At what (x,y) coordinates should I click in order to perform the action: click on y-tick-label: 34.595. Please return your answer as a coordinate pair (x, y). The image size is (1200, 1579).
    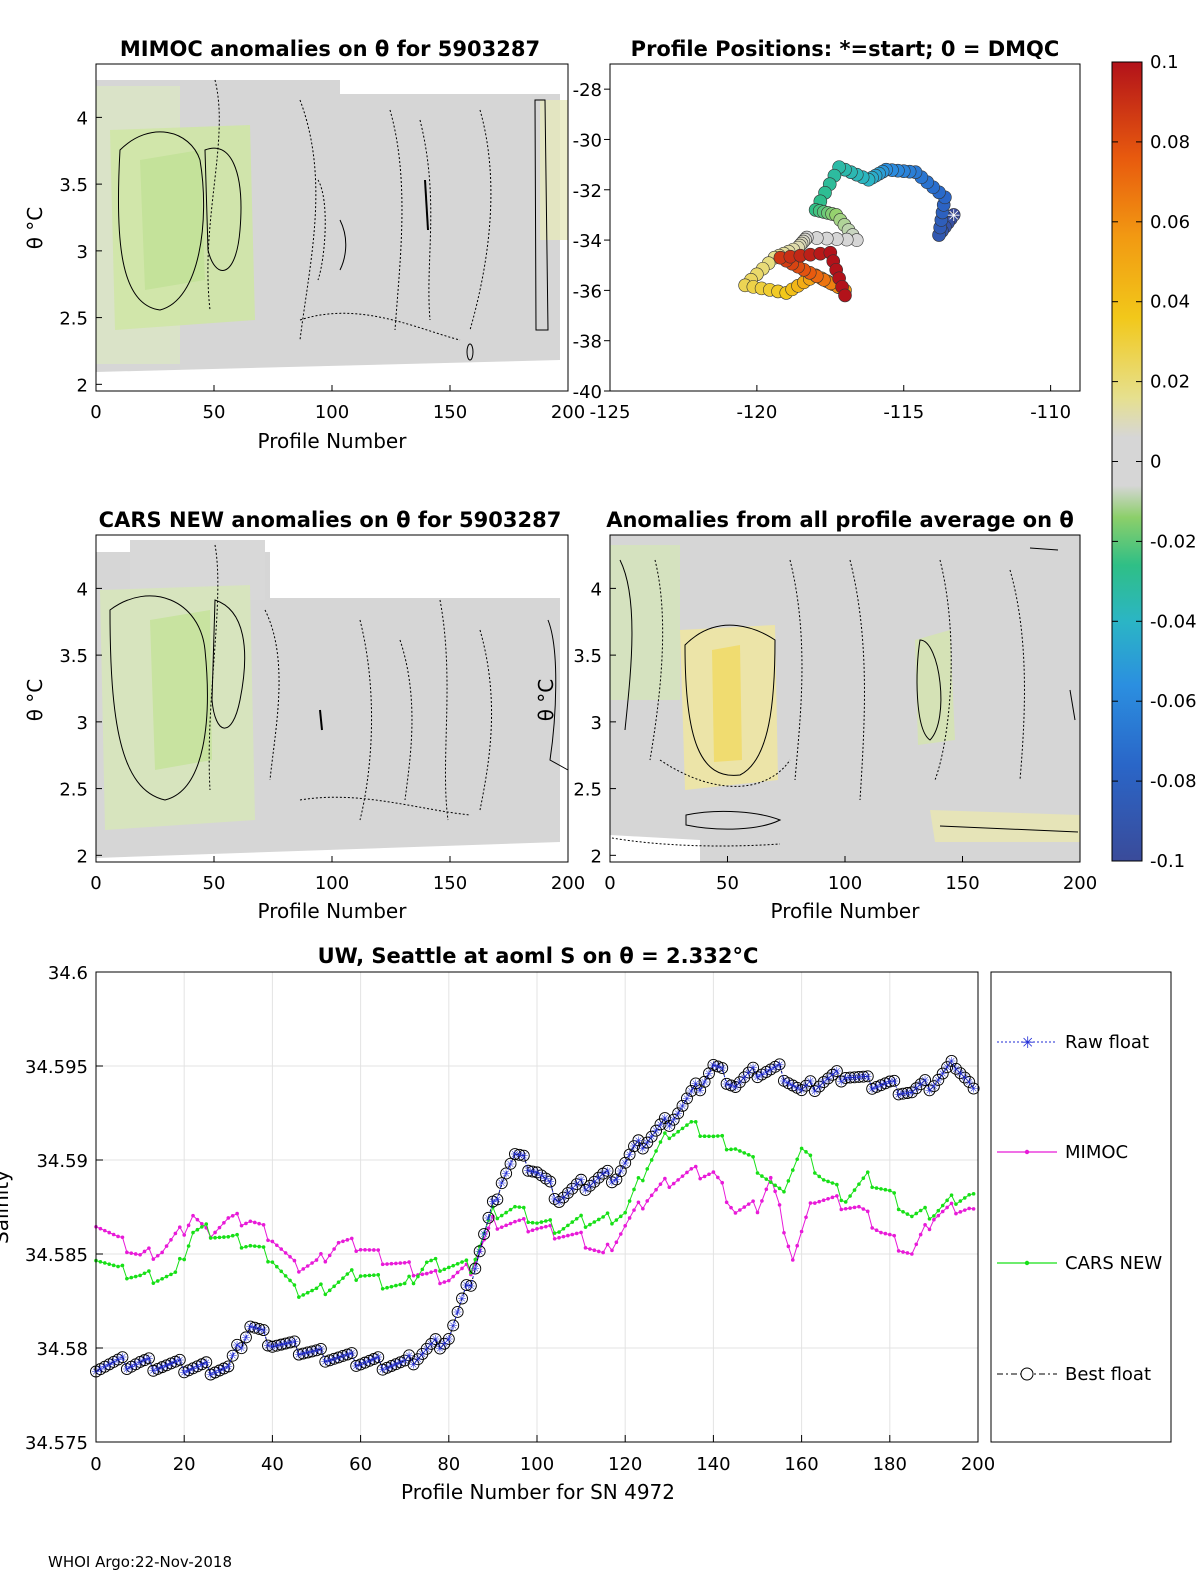
    Looking at the image, I should click on (56, 1067).